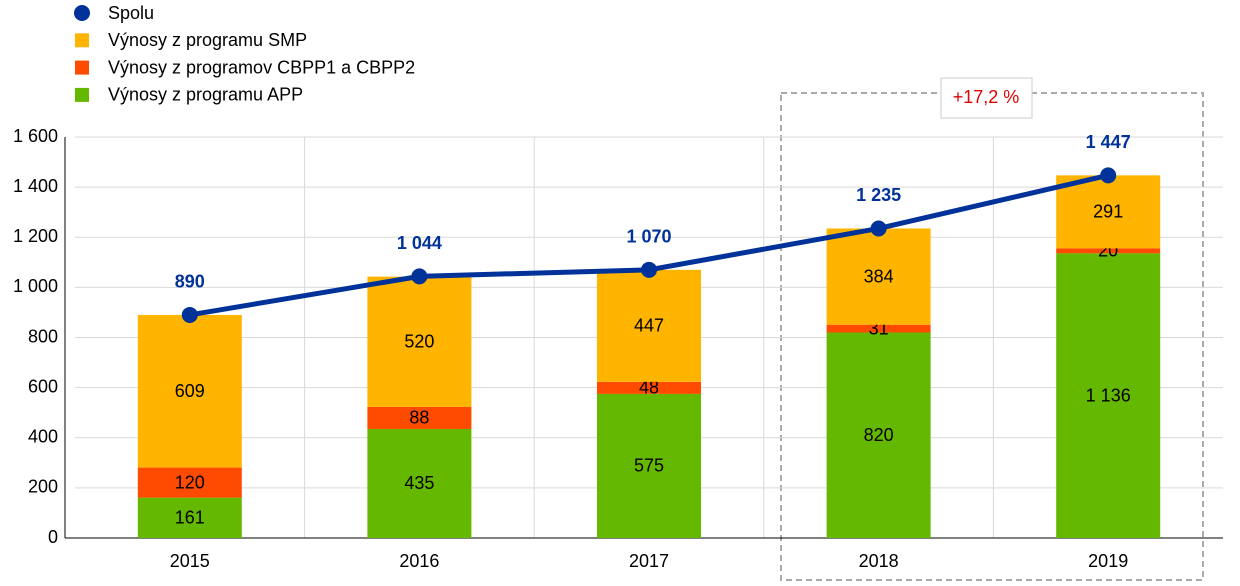 The image size is (1240, 586). Describe the element at coordinates (649, 561) in the screenshot. I see `x-tick-label: 2017` at that location.